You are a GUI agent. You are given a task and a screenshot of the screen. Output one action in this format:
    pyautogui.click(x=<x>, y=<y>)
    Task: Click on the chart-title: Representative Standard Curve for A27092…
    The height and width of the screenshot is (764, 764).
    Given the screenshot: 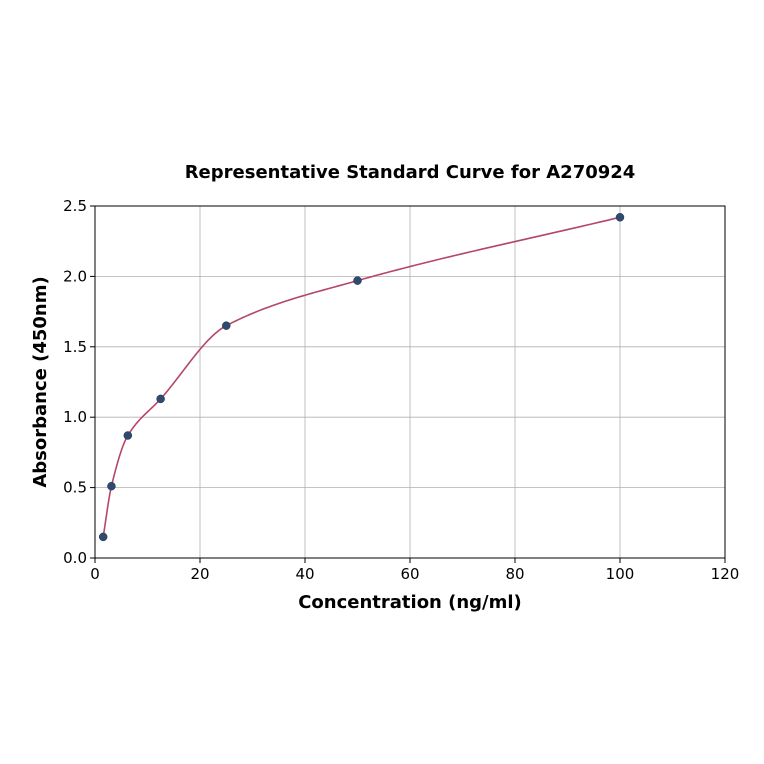 What is the action you would take?
    pyautogui.click(x=410, y=172)
    